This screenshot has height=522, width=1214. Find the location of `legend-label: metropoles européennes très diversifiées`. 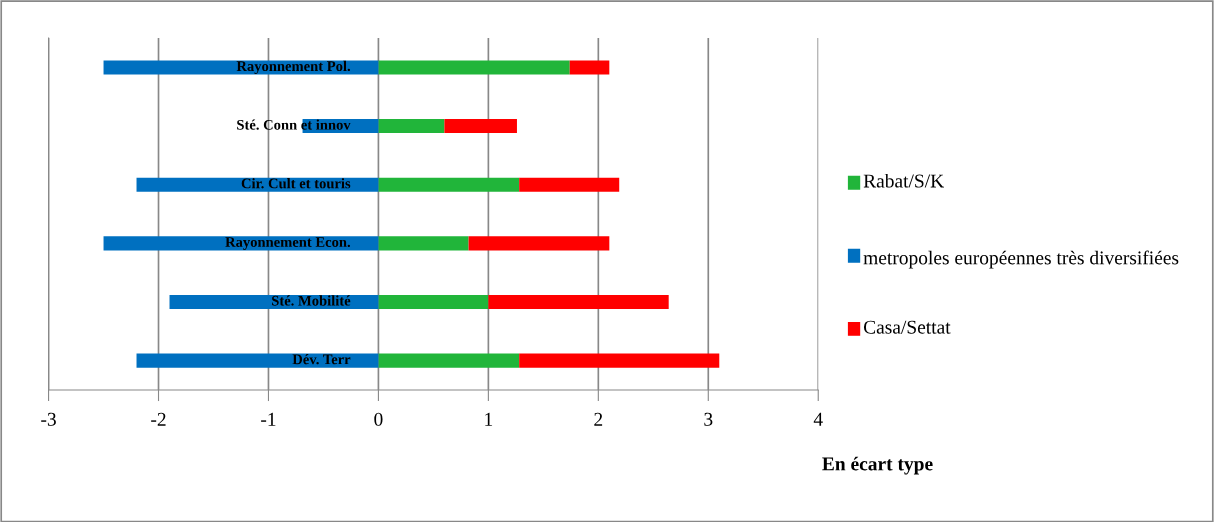

legend-label: metropoles européennes très diversifiées is located at coordinates (1021, 259).